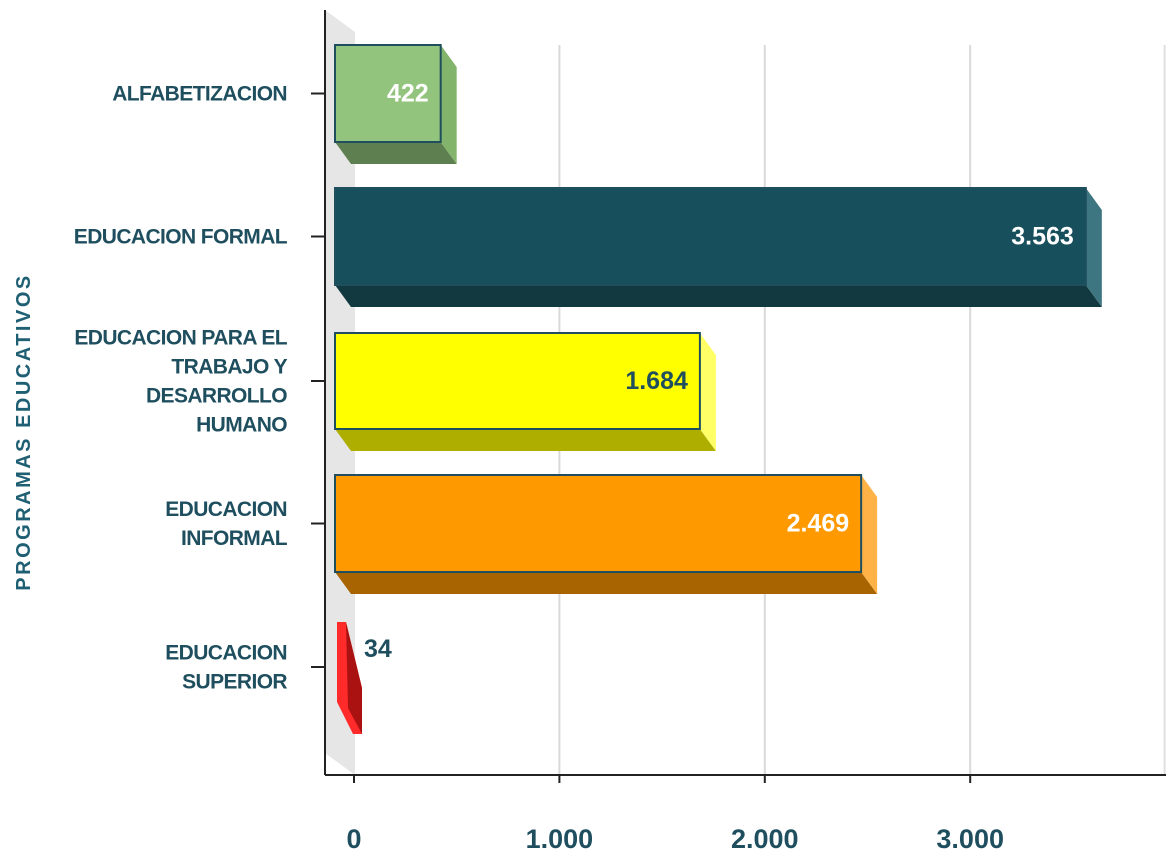  I want to click on data-label-2: 1.684, so click(656, 381).